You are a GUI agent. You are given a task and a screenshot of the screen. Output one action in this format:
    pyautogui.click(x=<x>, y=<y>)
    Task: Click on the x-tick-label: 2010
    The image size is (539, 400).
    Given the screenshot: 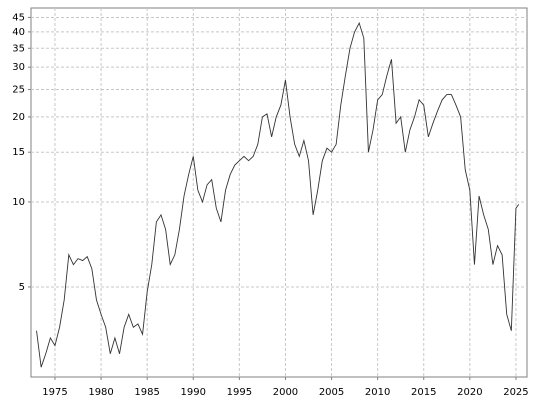 What is the action you would take?
    pyautogui.click(x=377, y=392)
    